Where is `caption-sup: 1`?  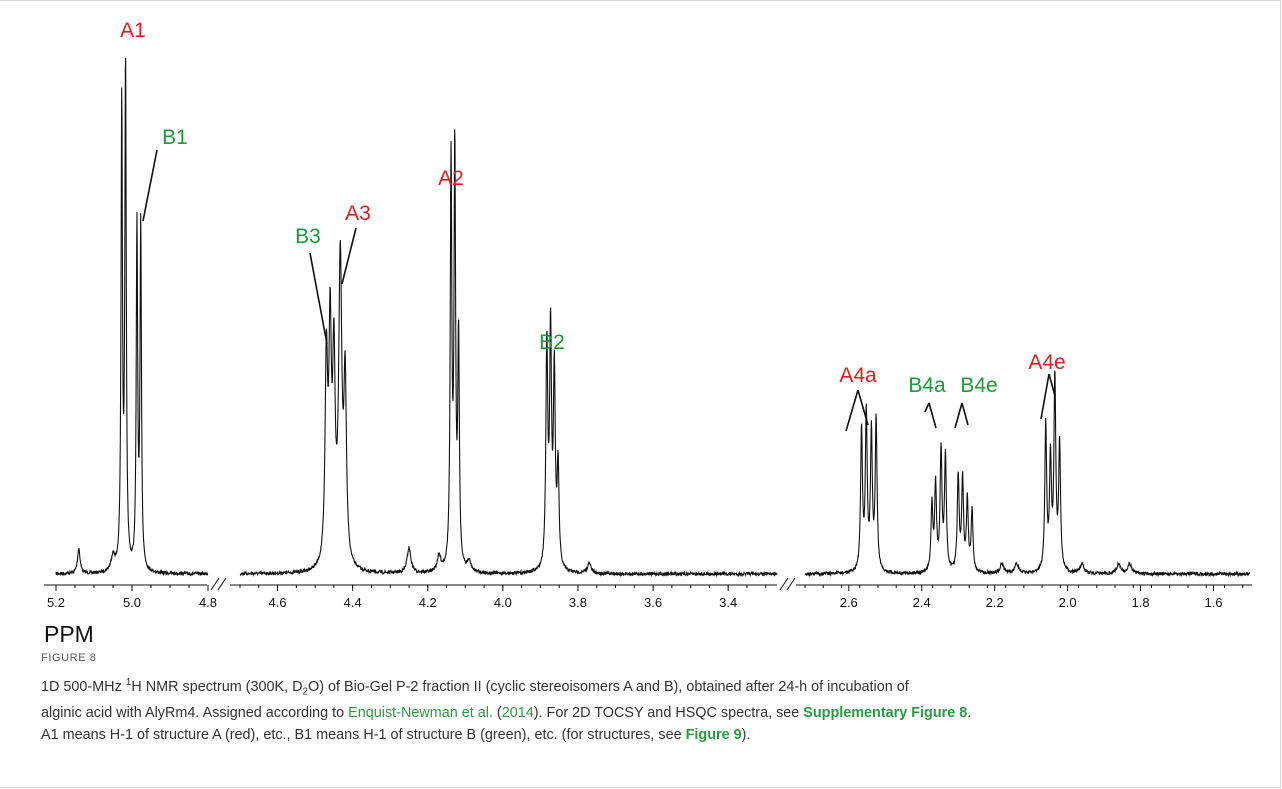 caption-sup: 1 is located at coordinates (128, 682).